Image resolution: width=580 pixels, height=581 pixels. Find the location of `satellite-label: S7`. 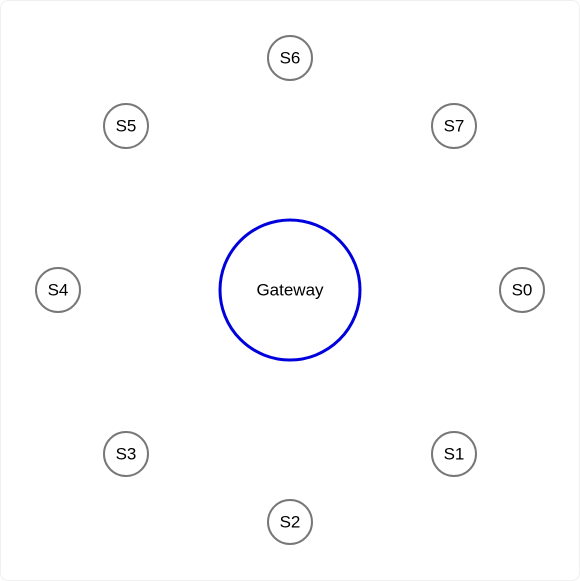

satellite-label: S7 is located at coordinates (454, 126).